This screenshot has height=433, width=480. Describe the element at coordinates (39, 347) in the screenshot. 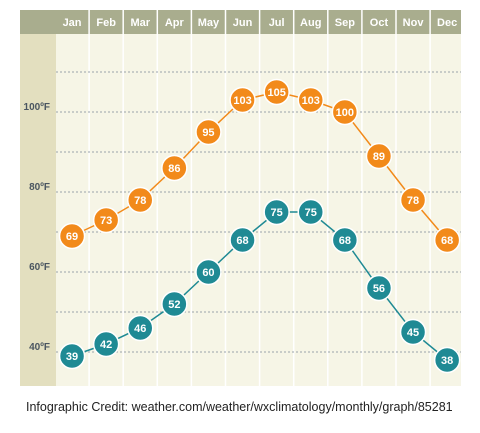

I see `y-tick-label: 40ºF` at that location.